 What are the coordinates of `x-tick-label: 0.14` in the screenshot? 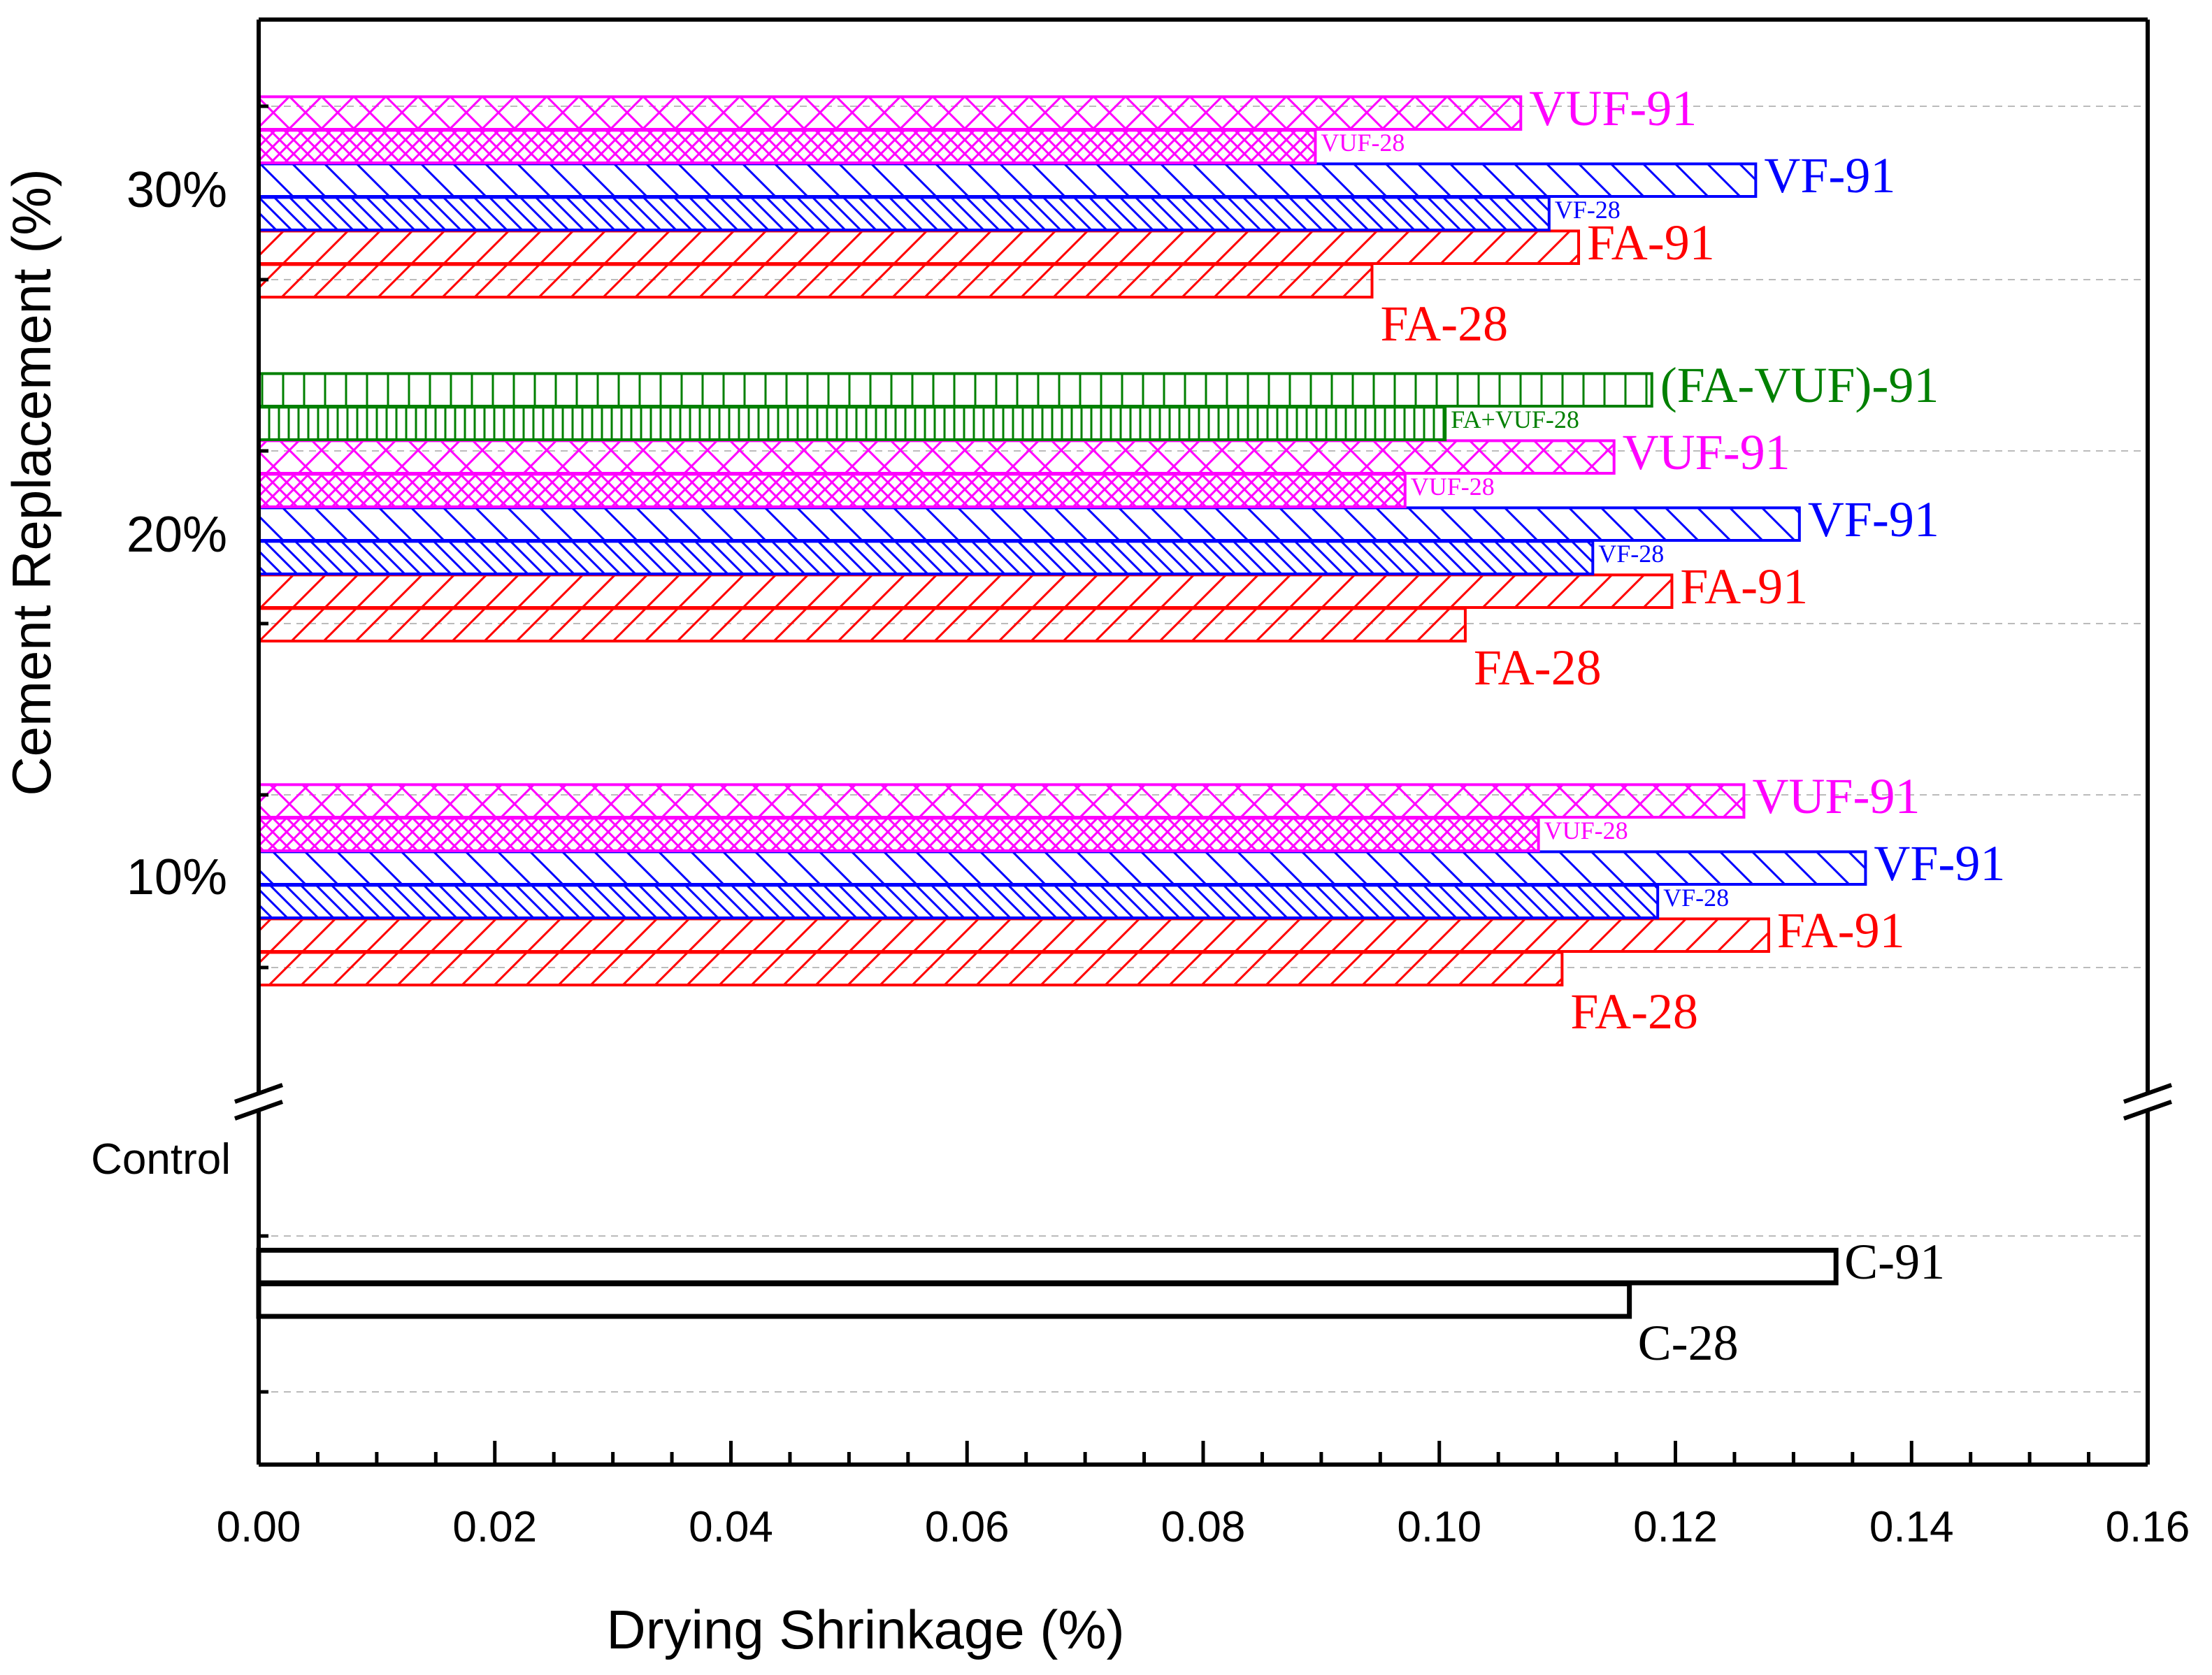 It's located at (1911, 1527).